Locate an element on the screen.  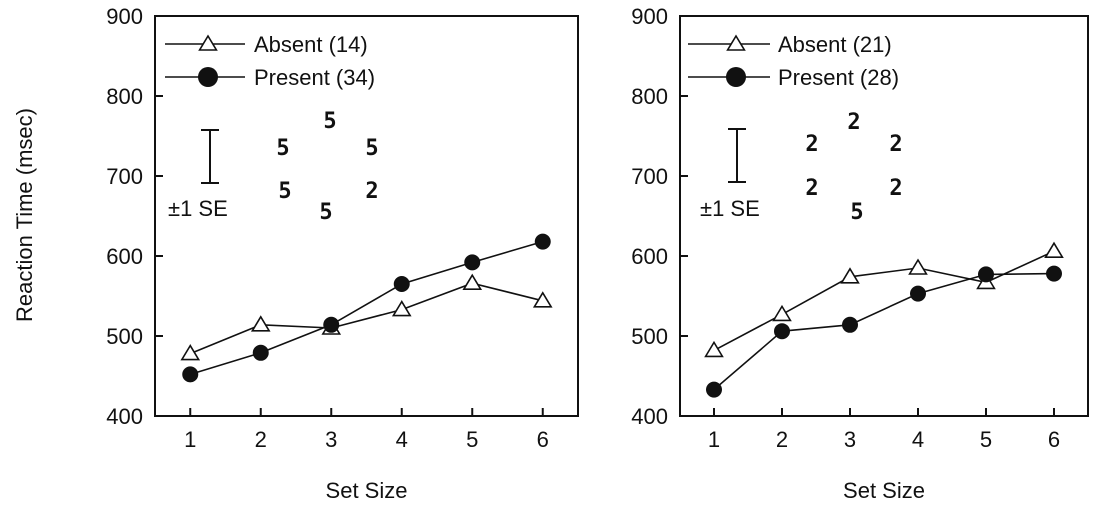
legend-label: Absent (14) is located at coordinates (311, 44).